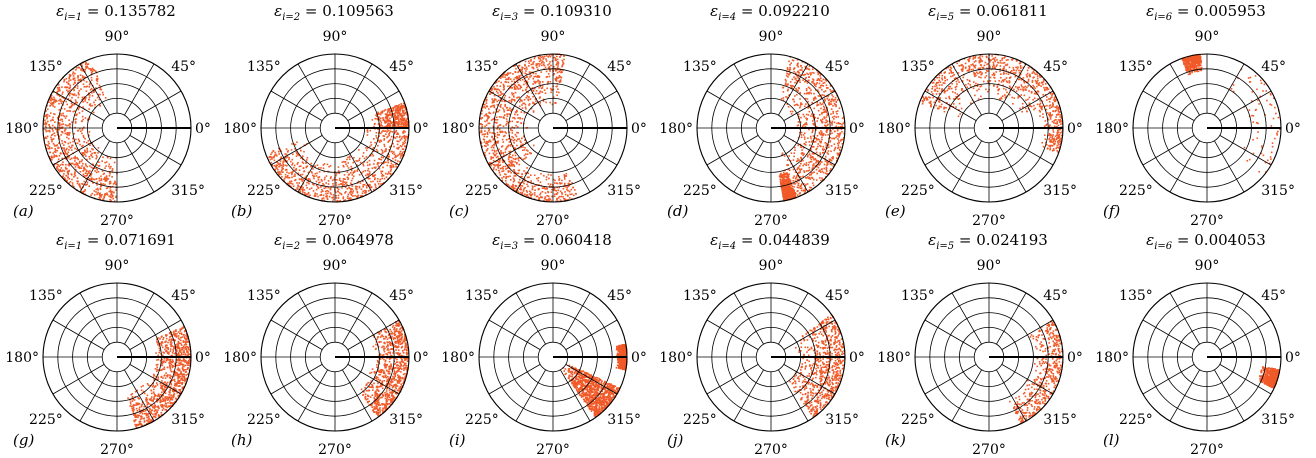 The width and height of the screenshot is (1316, 458). What do you see at coordinates (401, 67) in the screenshot?
I see `theta-tick-label: 45°` at bounding box center [401, 67].